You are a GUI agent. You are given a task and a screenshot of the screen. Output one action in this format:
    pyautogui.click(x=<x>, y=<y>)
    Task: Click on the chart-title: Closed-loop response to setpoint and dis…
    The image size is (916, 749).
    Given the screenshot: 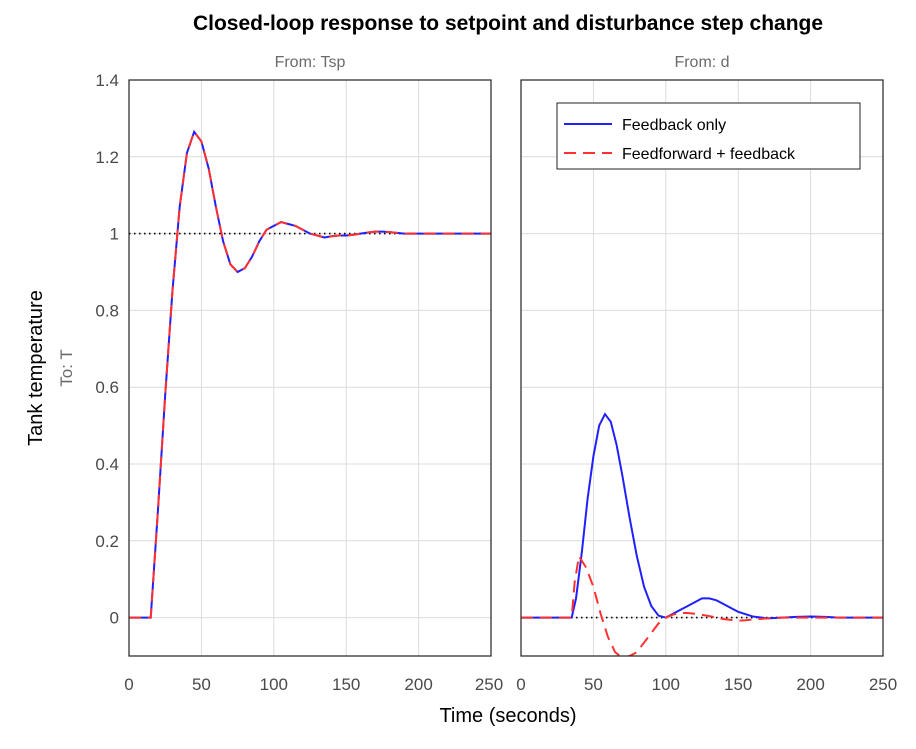 What is the action you would take?
    pyautogui.click(x=508, y=23)
    